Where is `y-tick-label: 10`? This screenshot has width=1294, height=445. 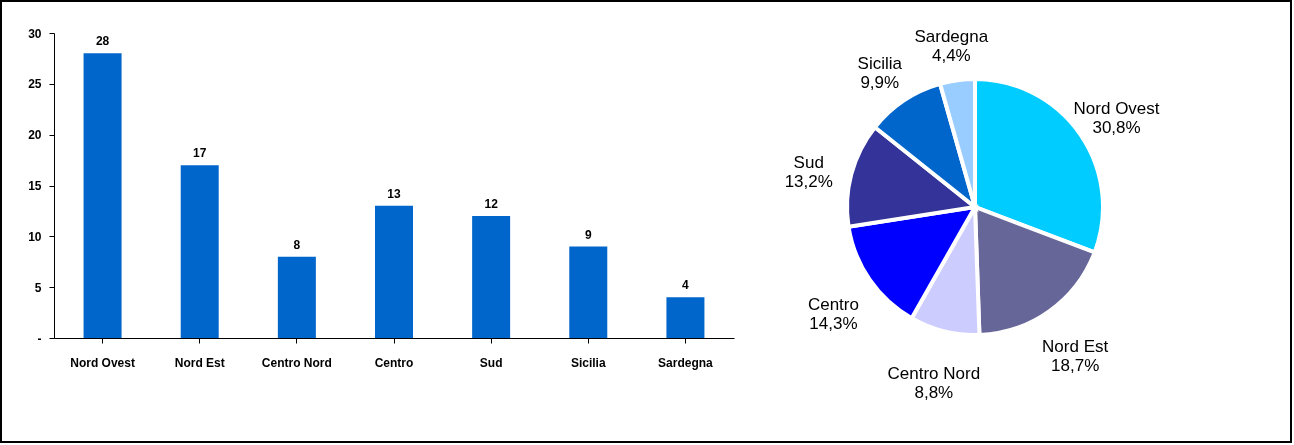 y-tick-label: 10 is located at coordinates (35, 236).